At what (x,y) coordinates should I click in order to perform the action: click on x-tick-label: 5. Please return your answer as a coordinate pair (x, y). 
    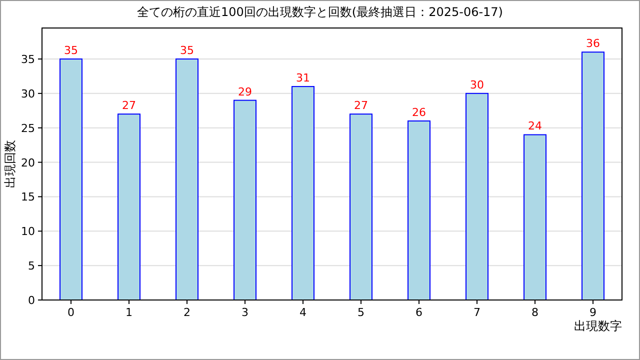
    Looking at the image, I should click on (361, 312).